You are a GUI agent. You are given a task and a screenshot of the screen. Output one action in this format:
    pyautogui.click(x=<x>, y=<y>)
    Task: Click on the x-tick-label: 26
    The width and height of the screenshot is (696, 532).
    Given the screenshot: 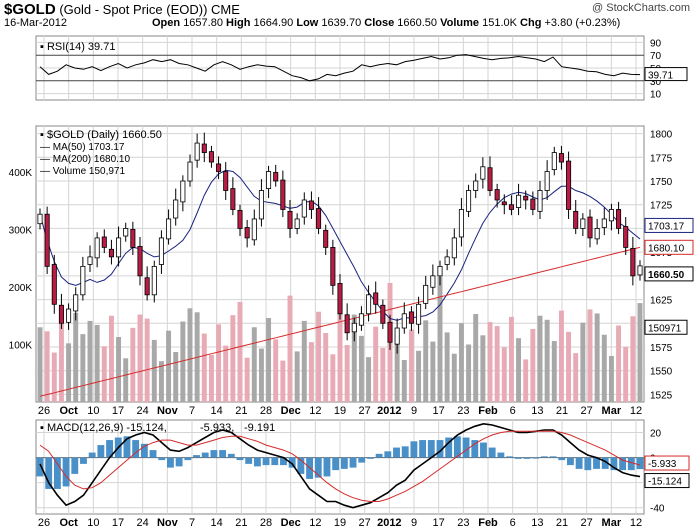 What is the action you would take?
    pyautogui.click(x=44, y=411)
    